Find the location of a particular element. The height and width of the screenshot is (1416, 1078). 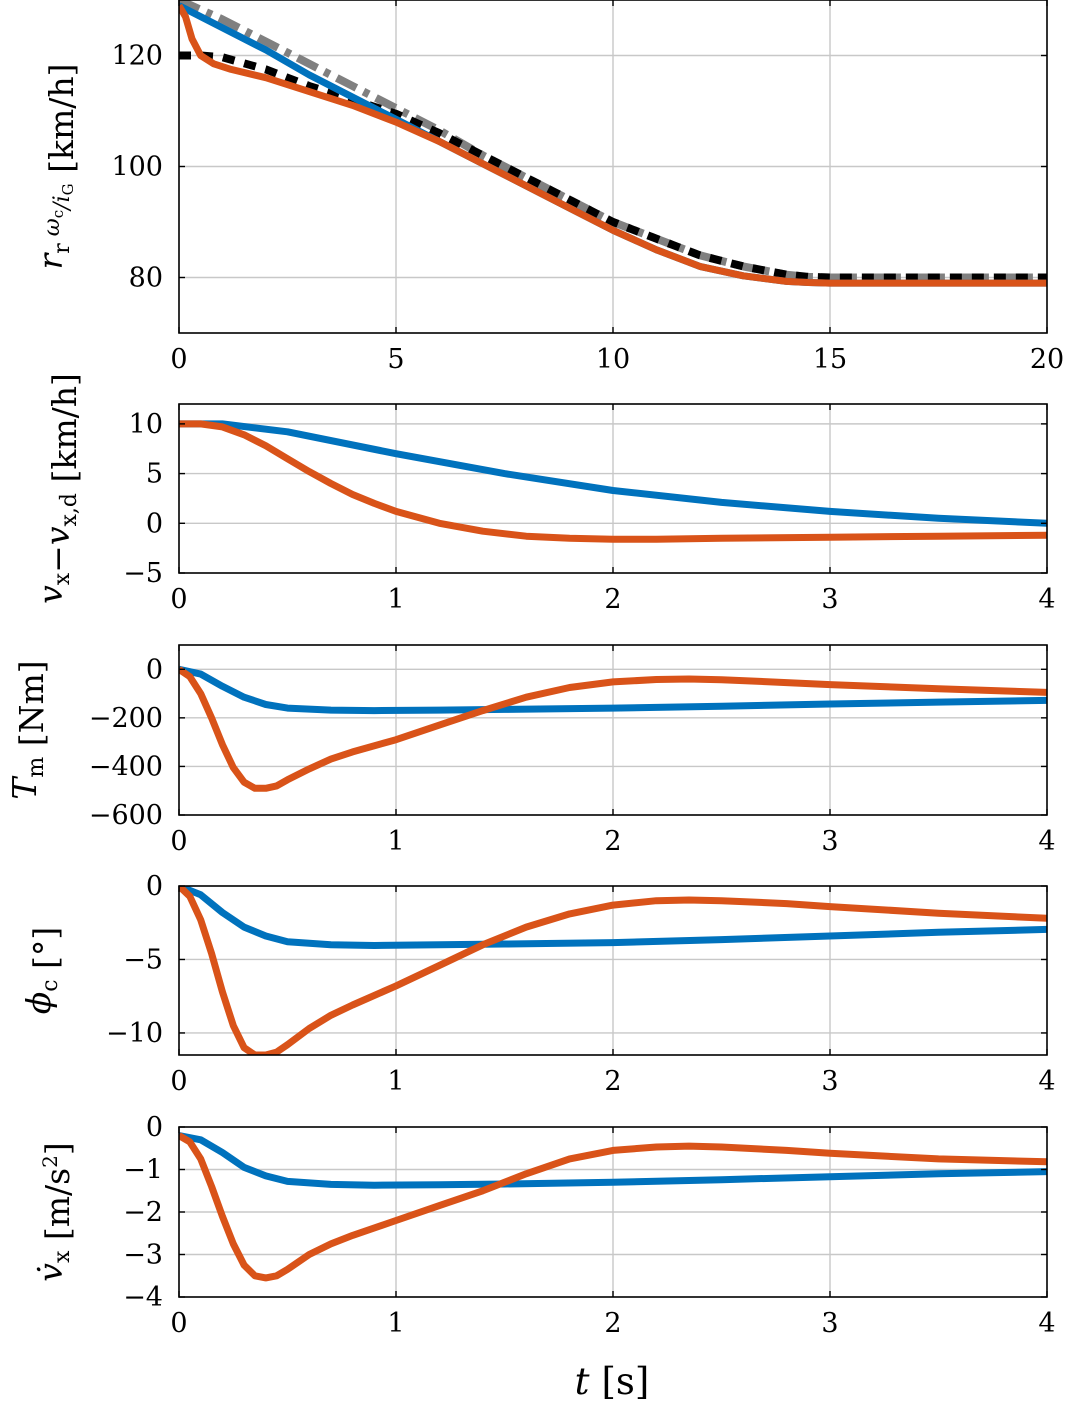

y-axis-label-part: m is located at coordinates (36, 767).